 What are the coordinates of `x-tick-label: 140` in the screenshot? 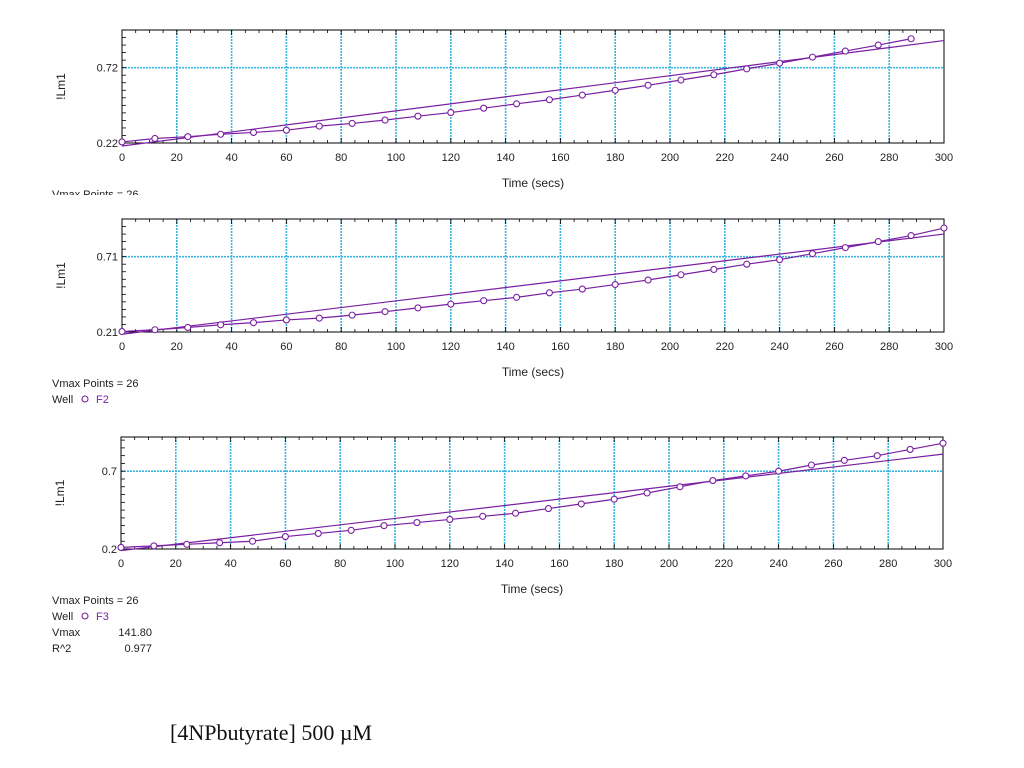 It's located at (505, 158).